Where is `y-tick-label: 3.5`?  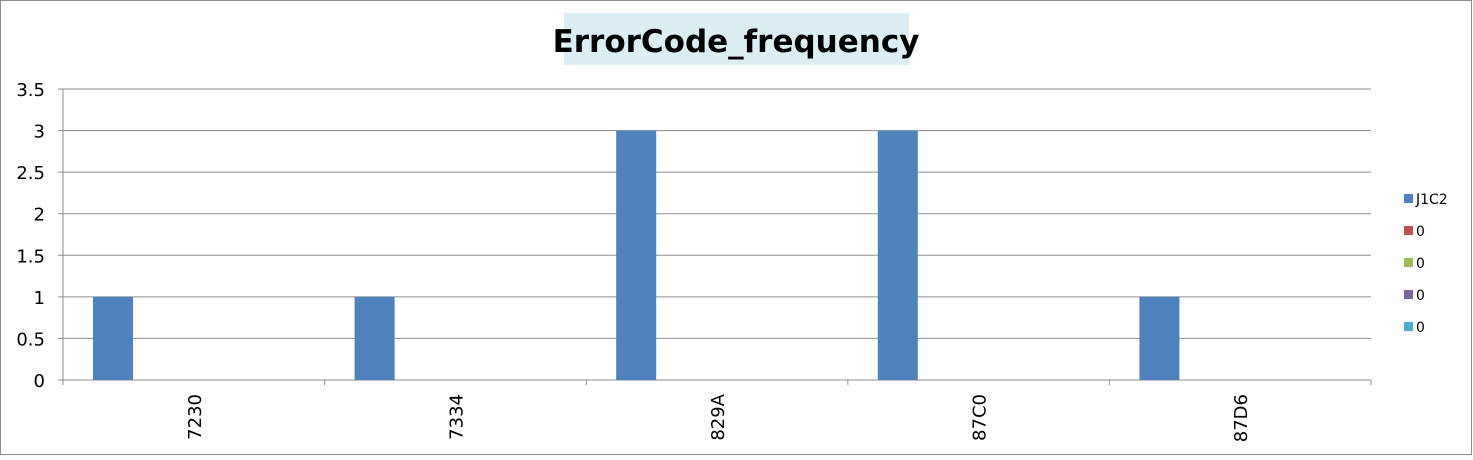 y-tick-label: 3.5 is located at coordinates (30, 90).